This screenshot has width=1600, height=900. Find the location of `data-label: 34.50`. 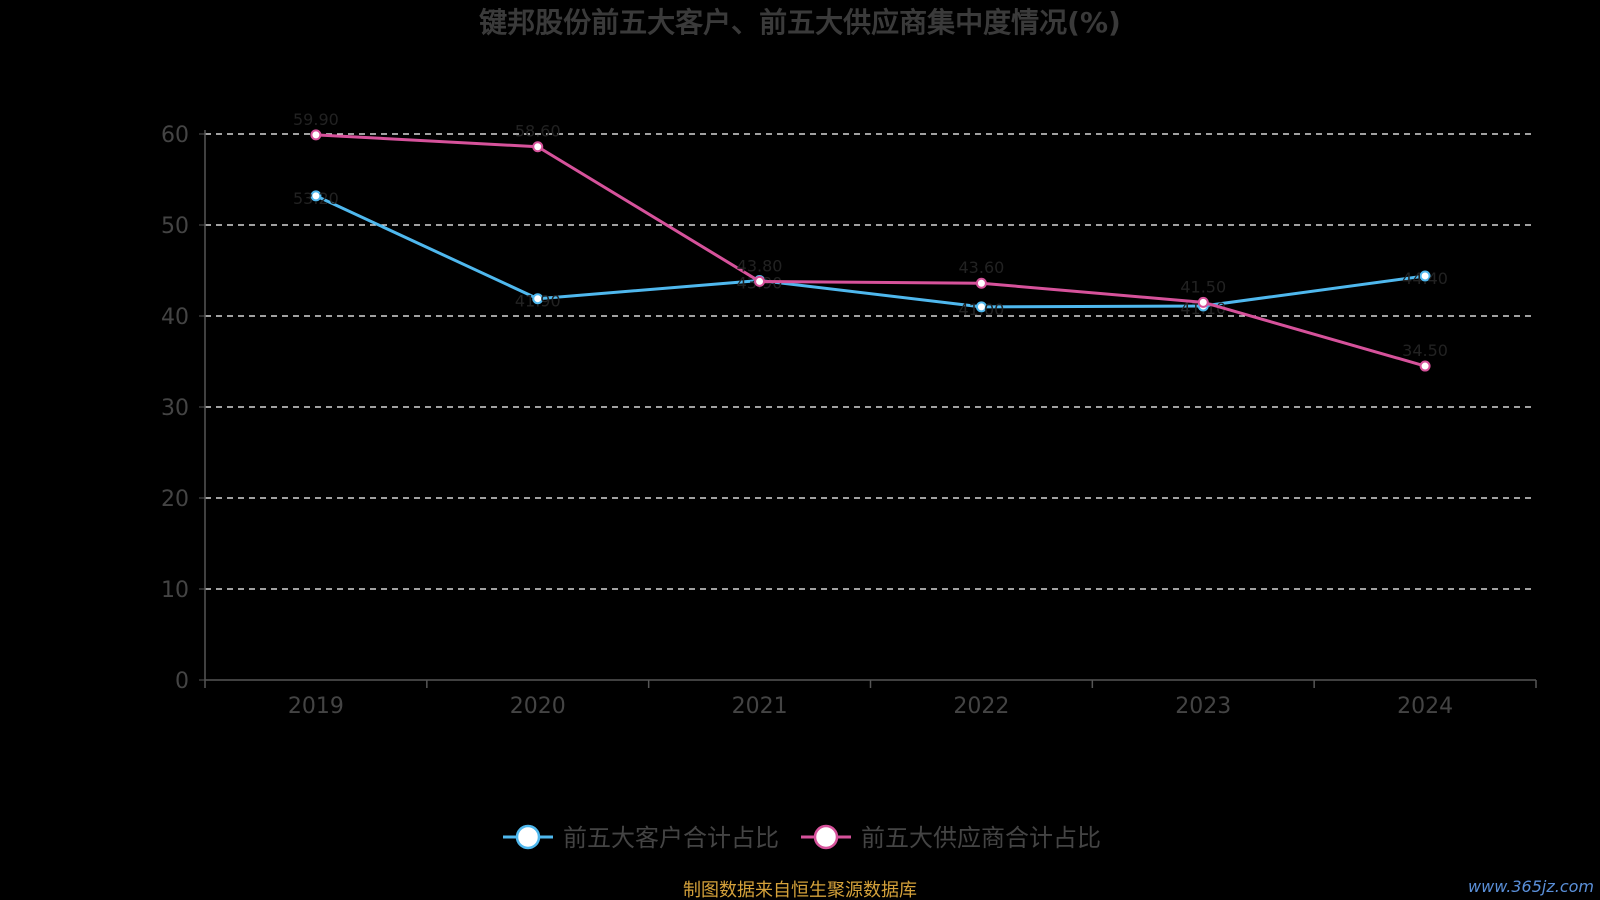

data-label: 34.50 is located at coordinates (1425, 350).